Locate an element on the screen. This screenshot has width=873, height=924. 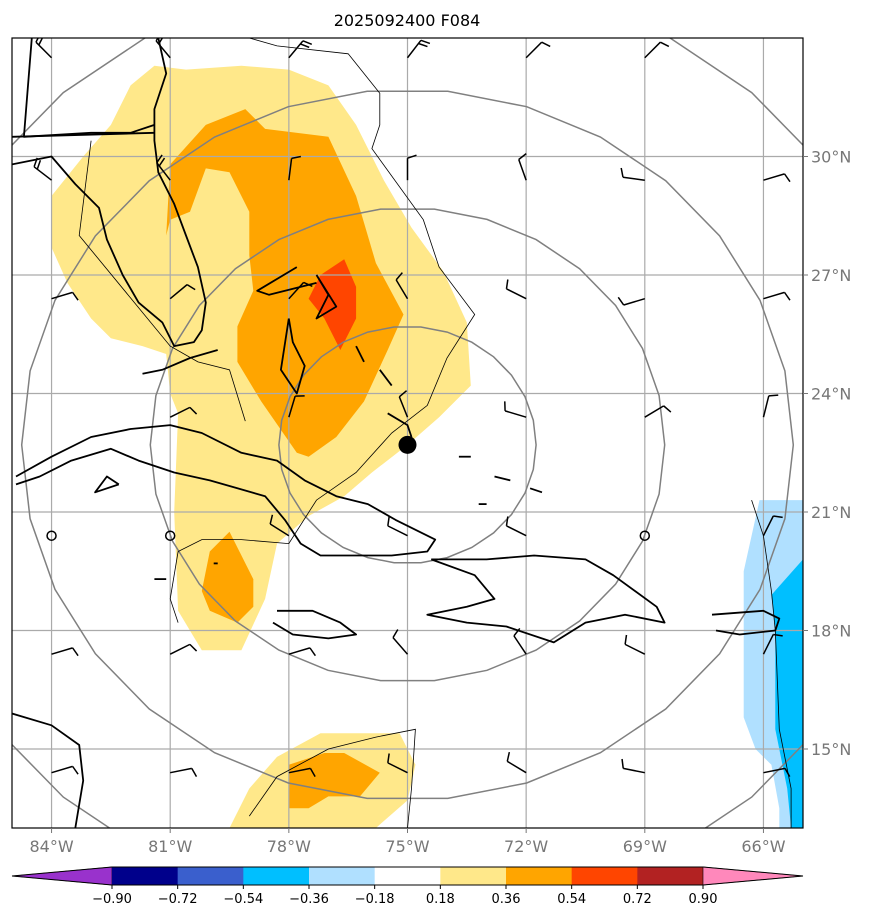
colorbar-tick-label: 0.72 is located at coordinates (637, 899).